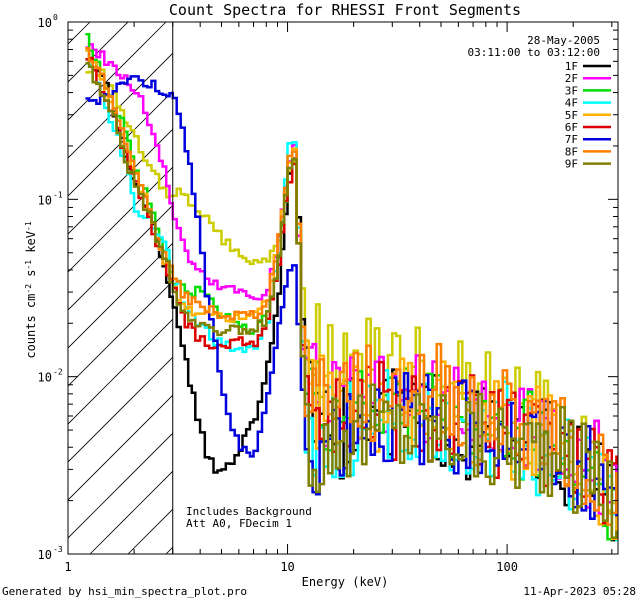 The image size is (640, 600). What do you see at coordinates (249, 511) in the screenshot?
I see `annotation-background: Includes Background` at bounding box center [249, 511].